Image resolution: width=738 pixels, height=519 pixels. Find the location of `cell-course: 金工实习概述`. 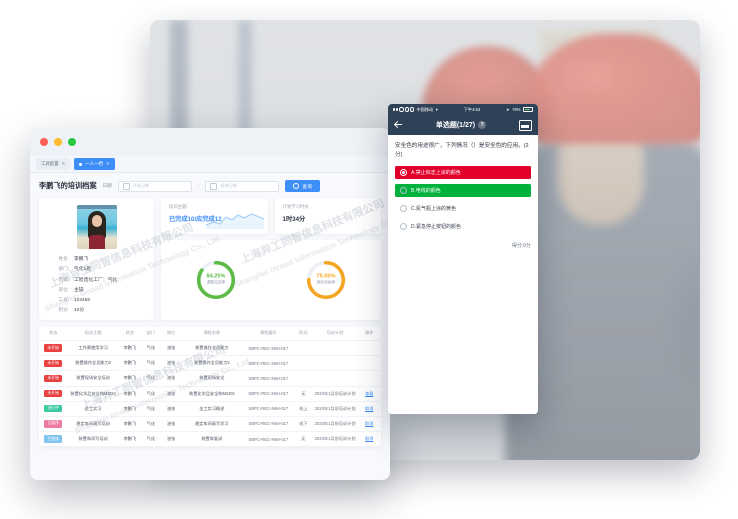

cell-course: 金工实习概述 is located at coordinates (212, 408).